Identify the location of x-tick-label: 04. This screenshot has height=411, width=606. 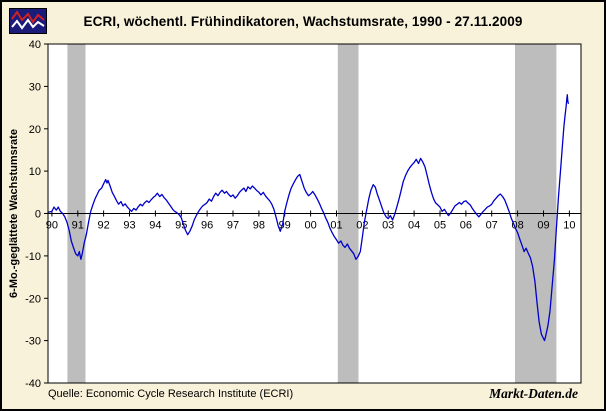
(414, 226).